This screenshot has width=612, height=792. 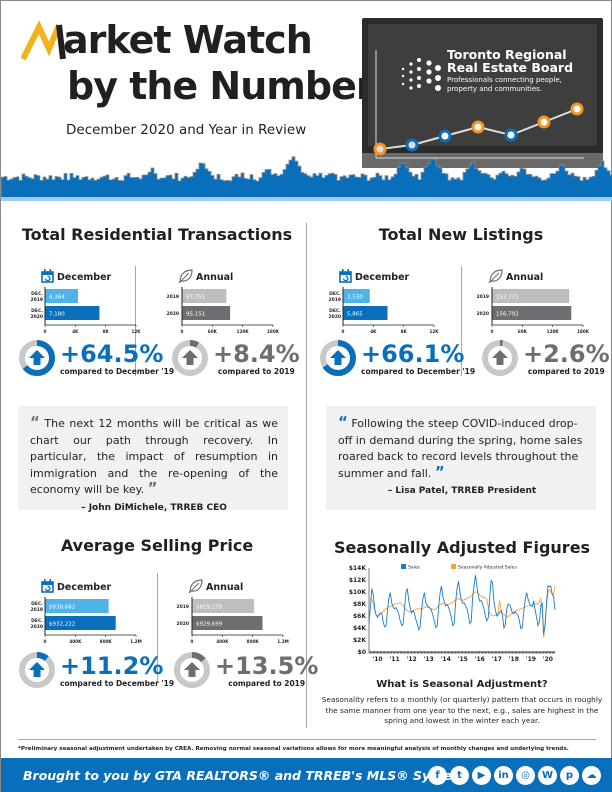 I want to click on change-donut, so click(x=37, y=670).